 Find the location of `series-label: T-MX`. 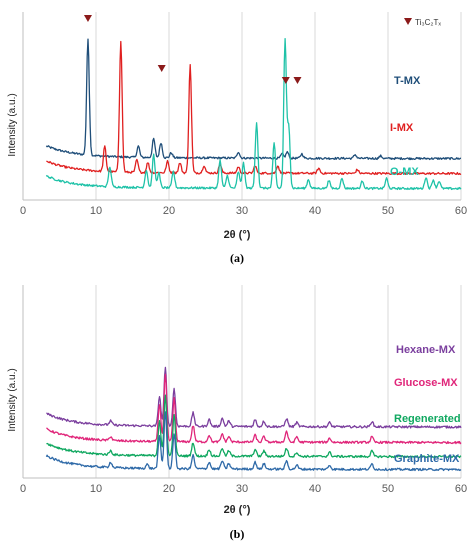

series-label: T-MX is located at coordinates (407, 81).